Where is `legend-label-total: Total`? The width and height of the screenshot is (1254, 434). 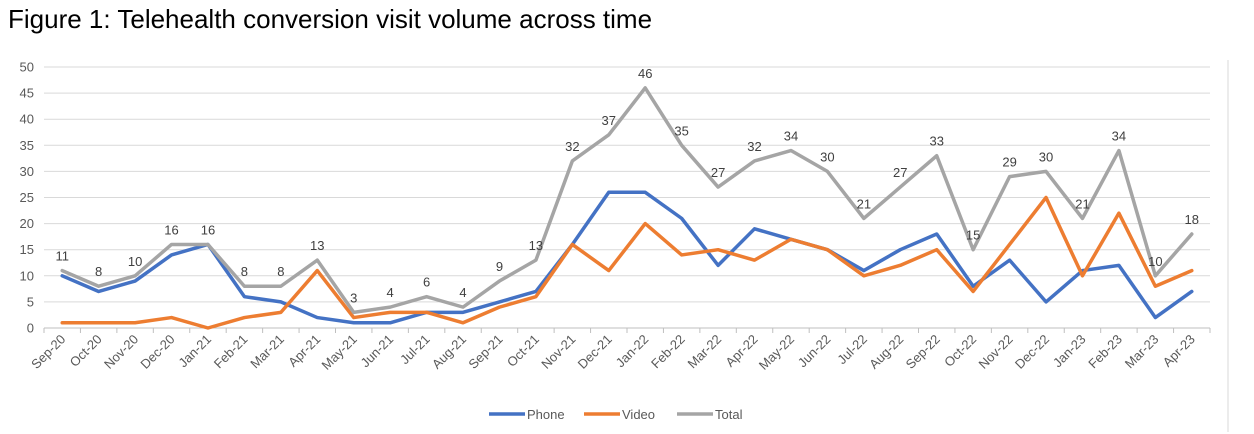 legend-label-total: Total is located at coordinates (729, 414).